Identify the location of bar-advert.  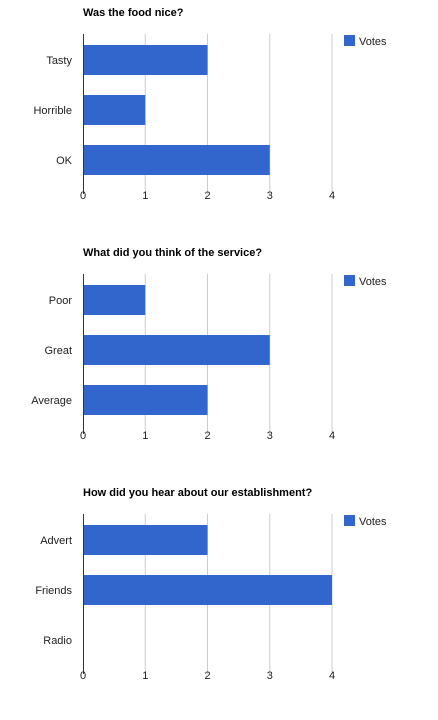
(145, 540).